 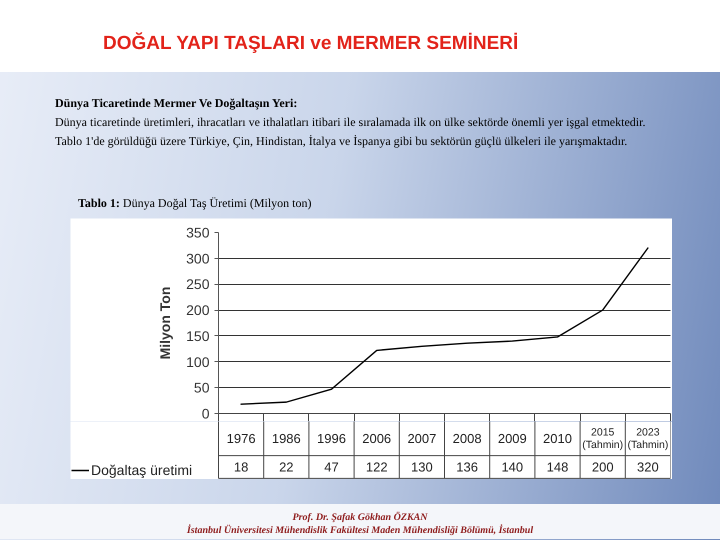 I want to click on data-label: 18, so click(x=241, y=466).